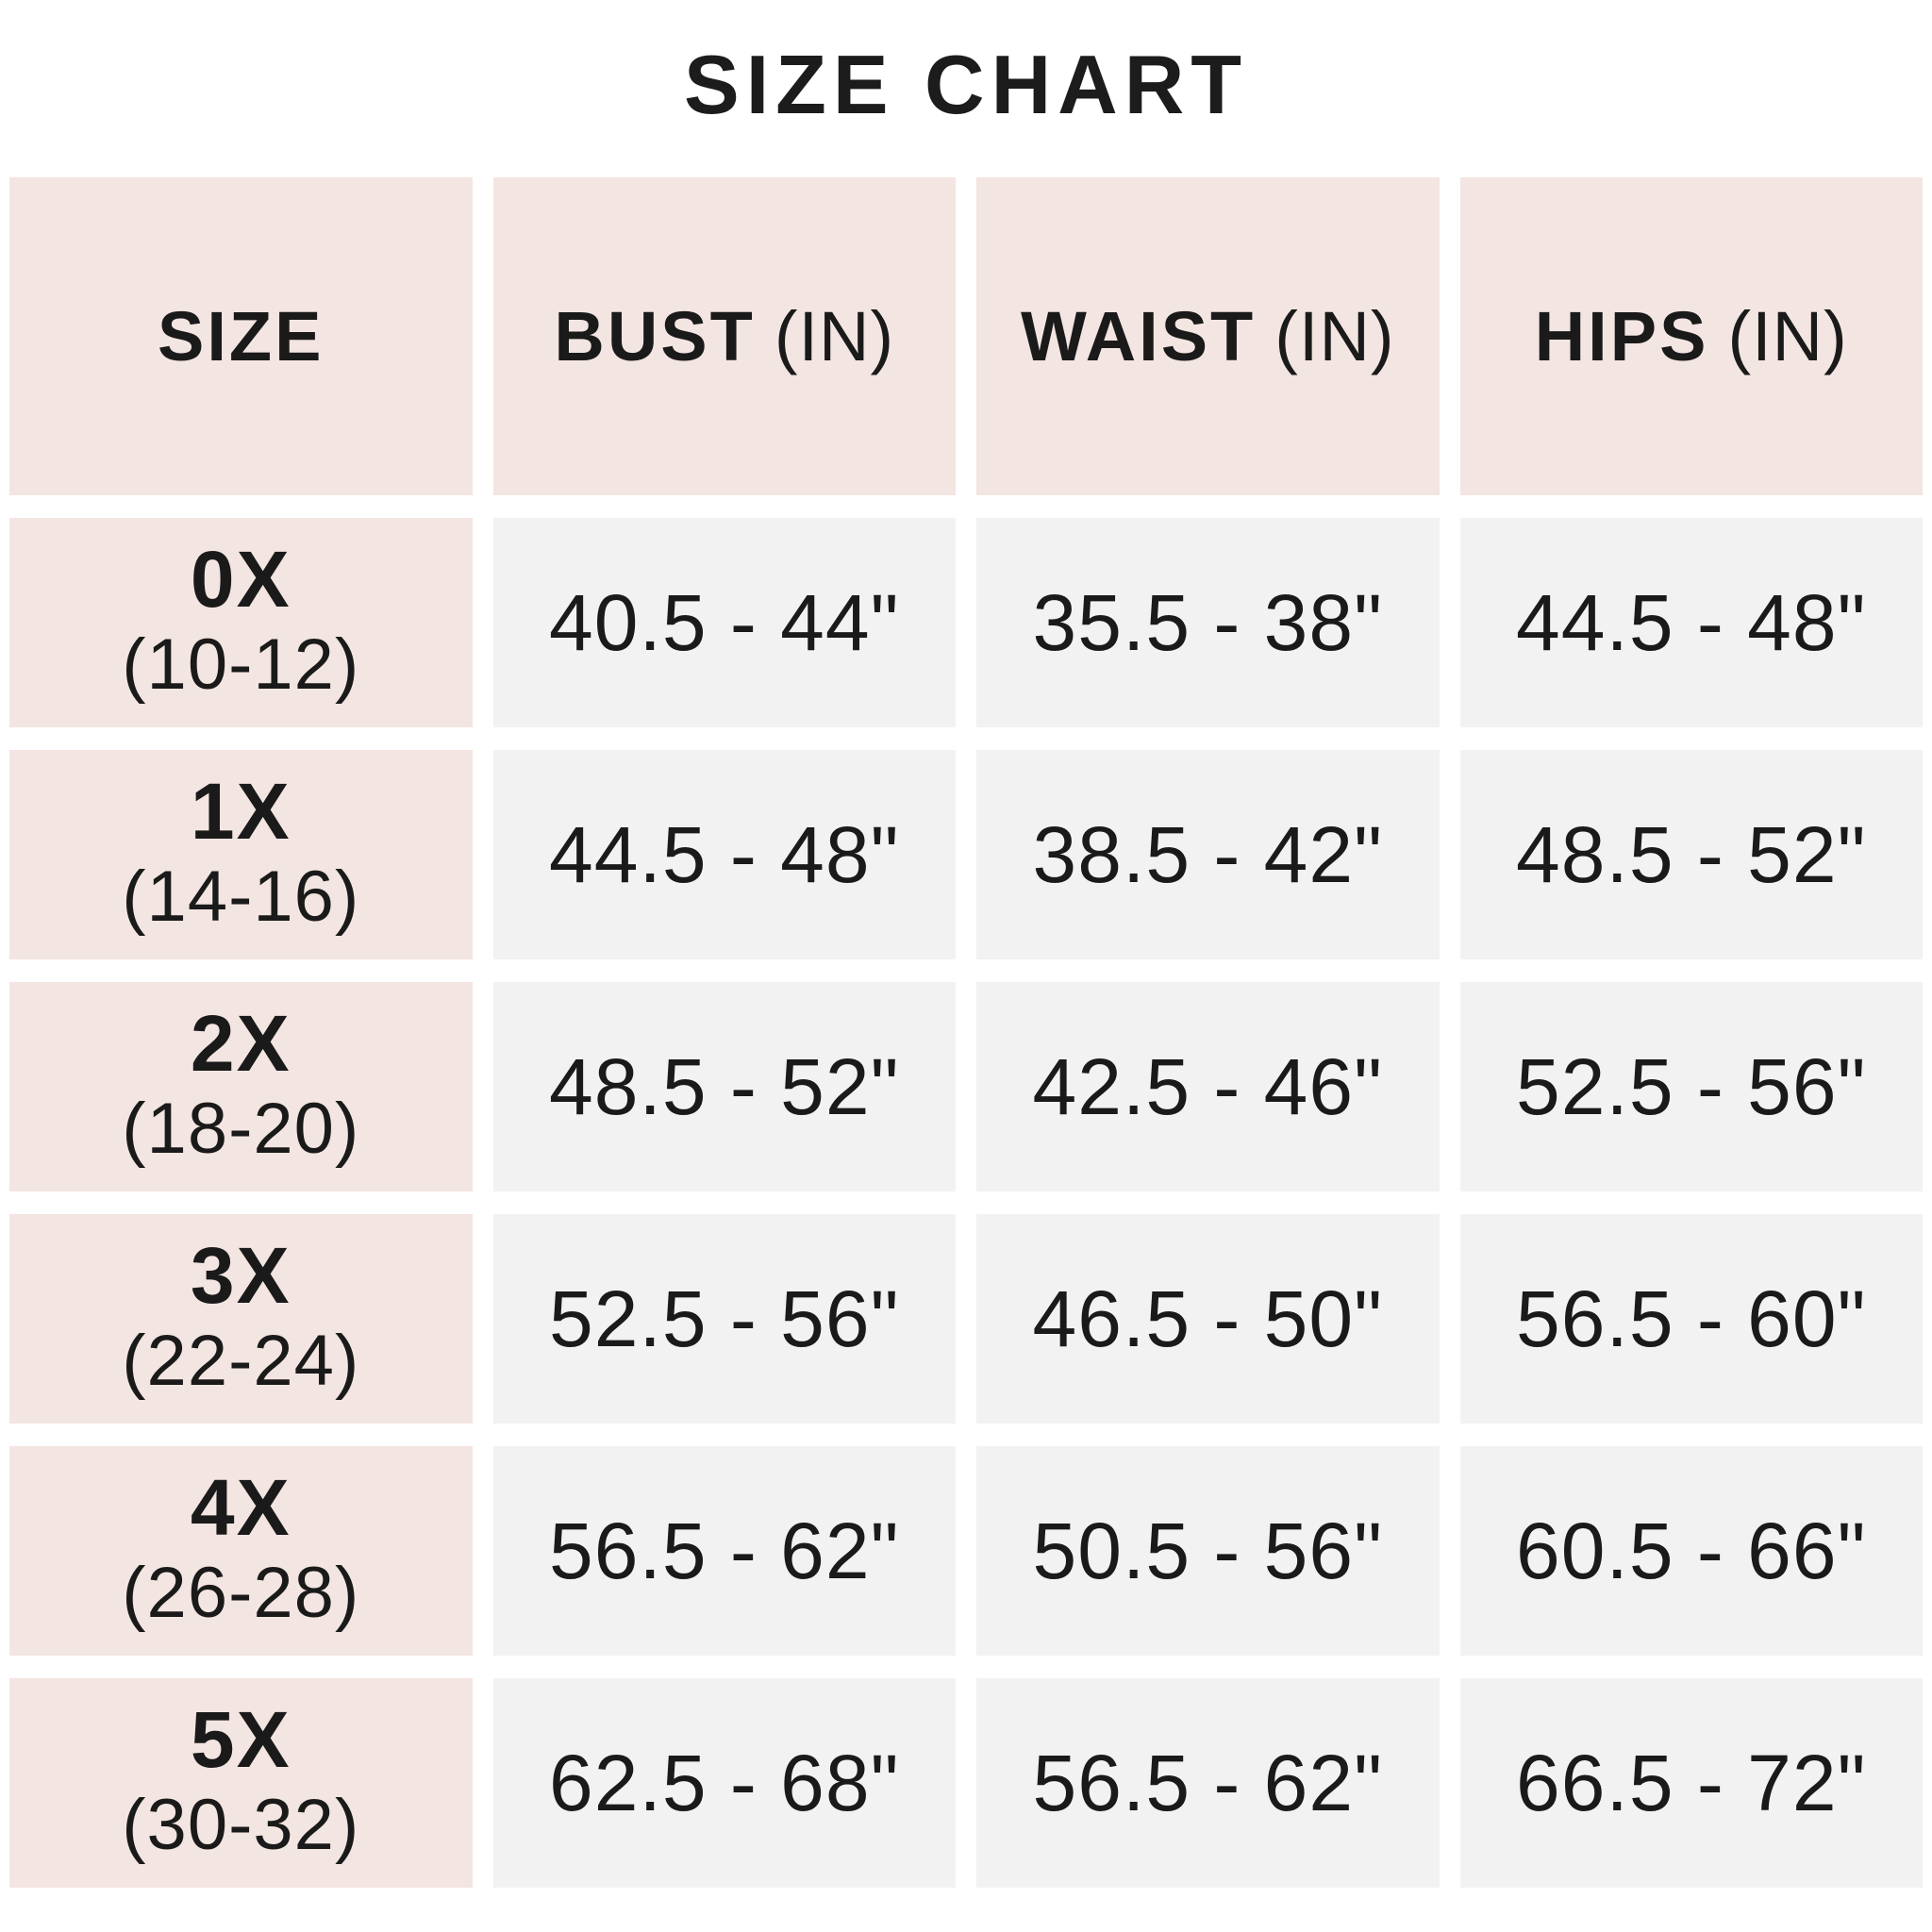 The image size is (1932, 1932). Describe the element at coordinates (1208, 1086) in the screenshot. I see `cell-2x-waist: 42.5 - 46"` at that location.